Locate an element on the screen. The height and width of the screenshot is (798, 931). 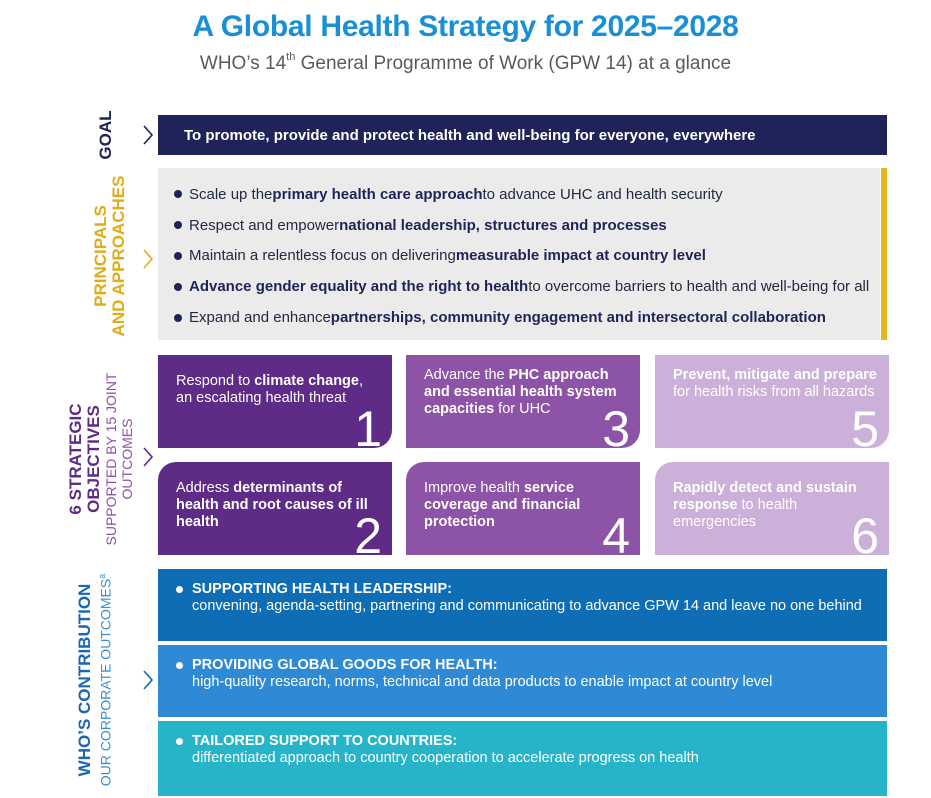
objective-number: 5 is located at coordinates (865, 429).